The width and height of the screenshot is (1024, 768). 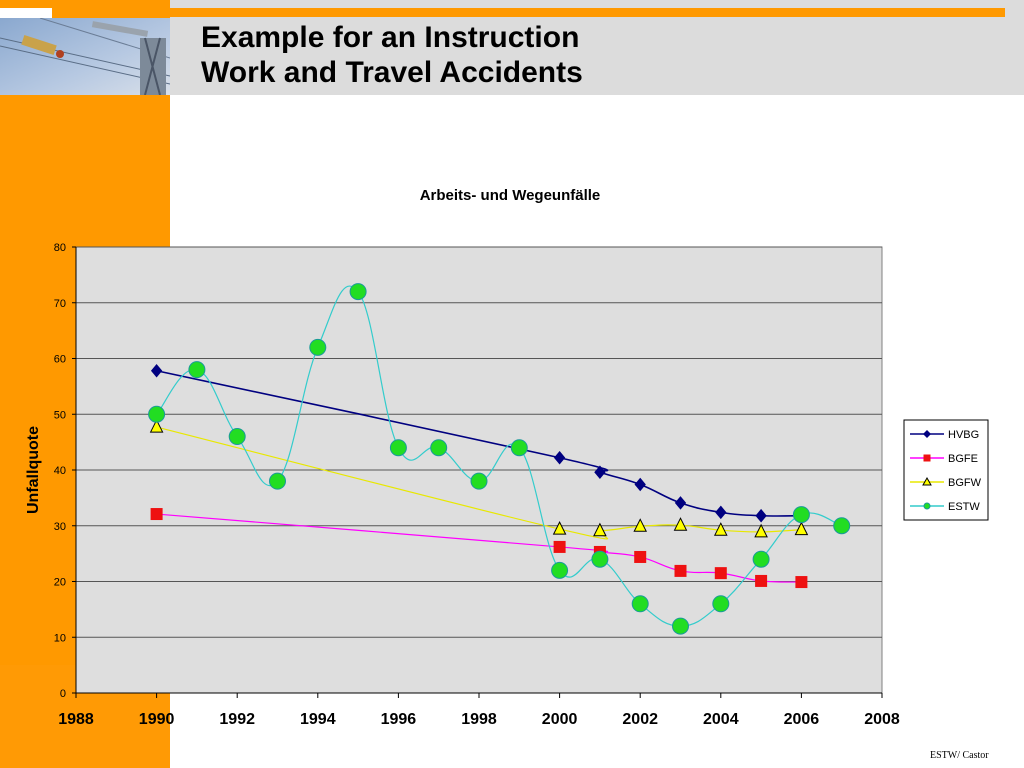 What do you see at coordinates (965, 483) in the screenshot?
I see `legend-label-bgfw: BGFW` at bounding box center [965, 483].